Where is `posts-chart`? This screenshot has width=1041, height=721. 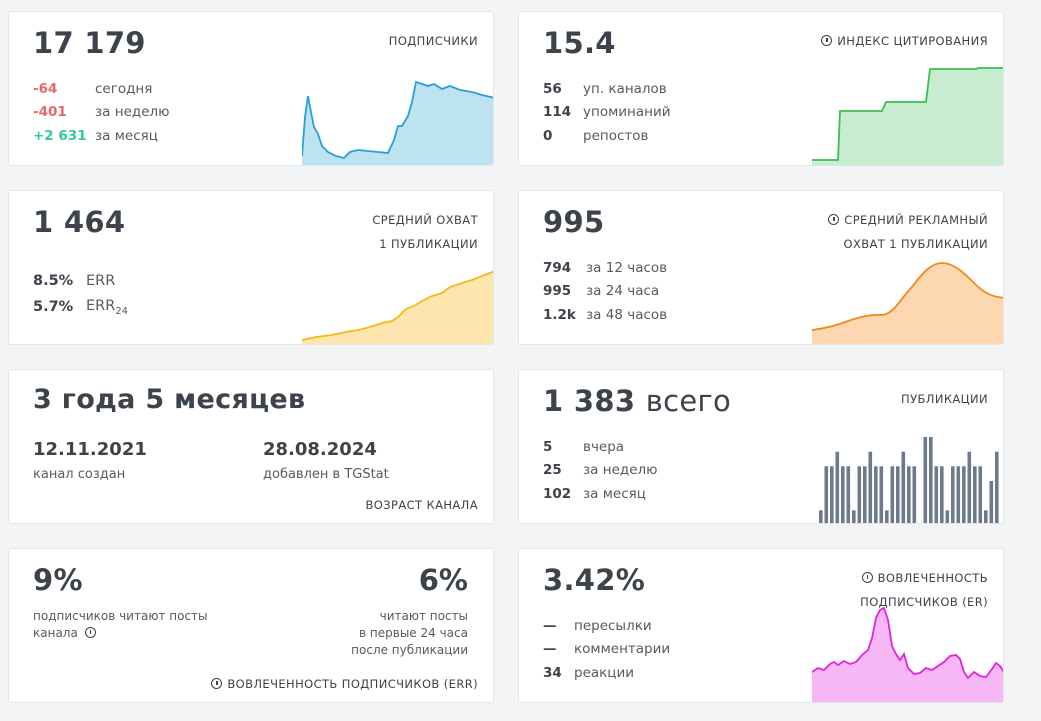 posts-chart is located at coordinates (911, 477).